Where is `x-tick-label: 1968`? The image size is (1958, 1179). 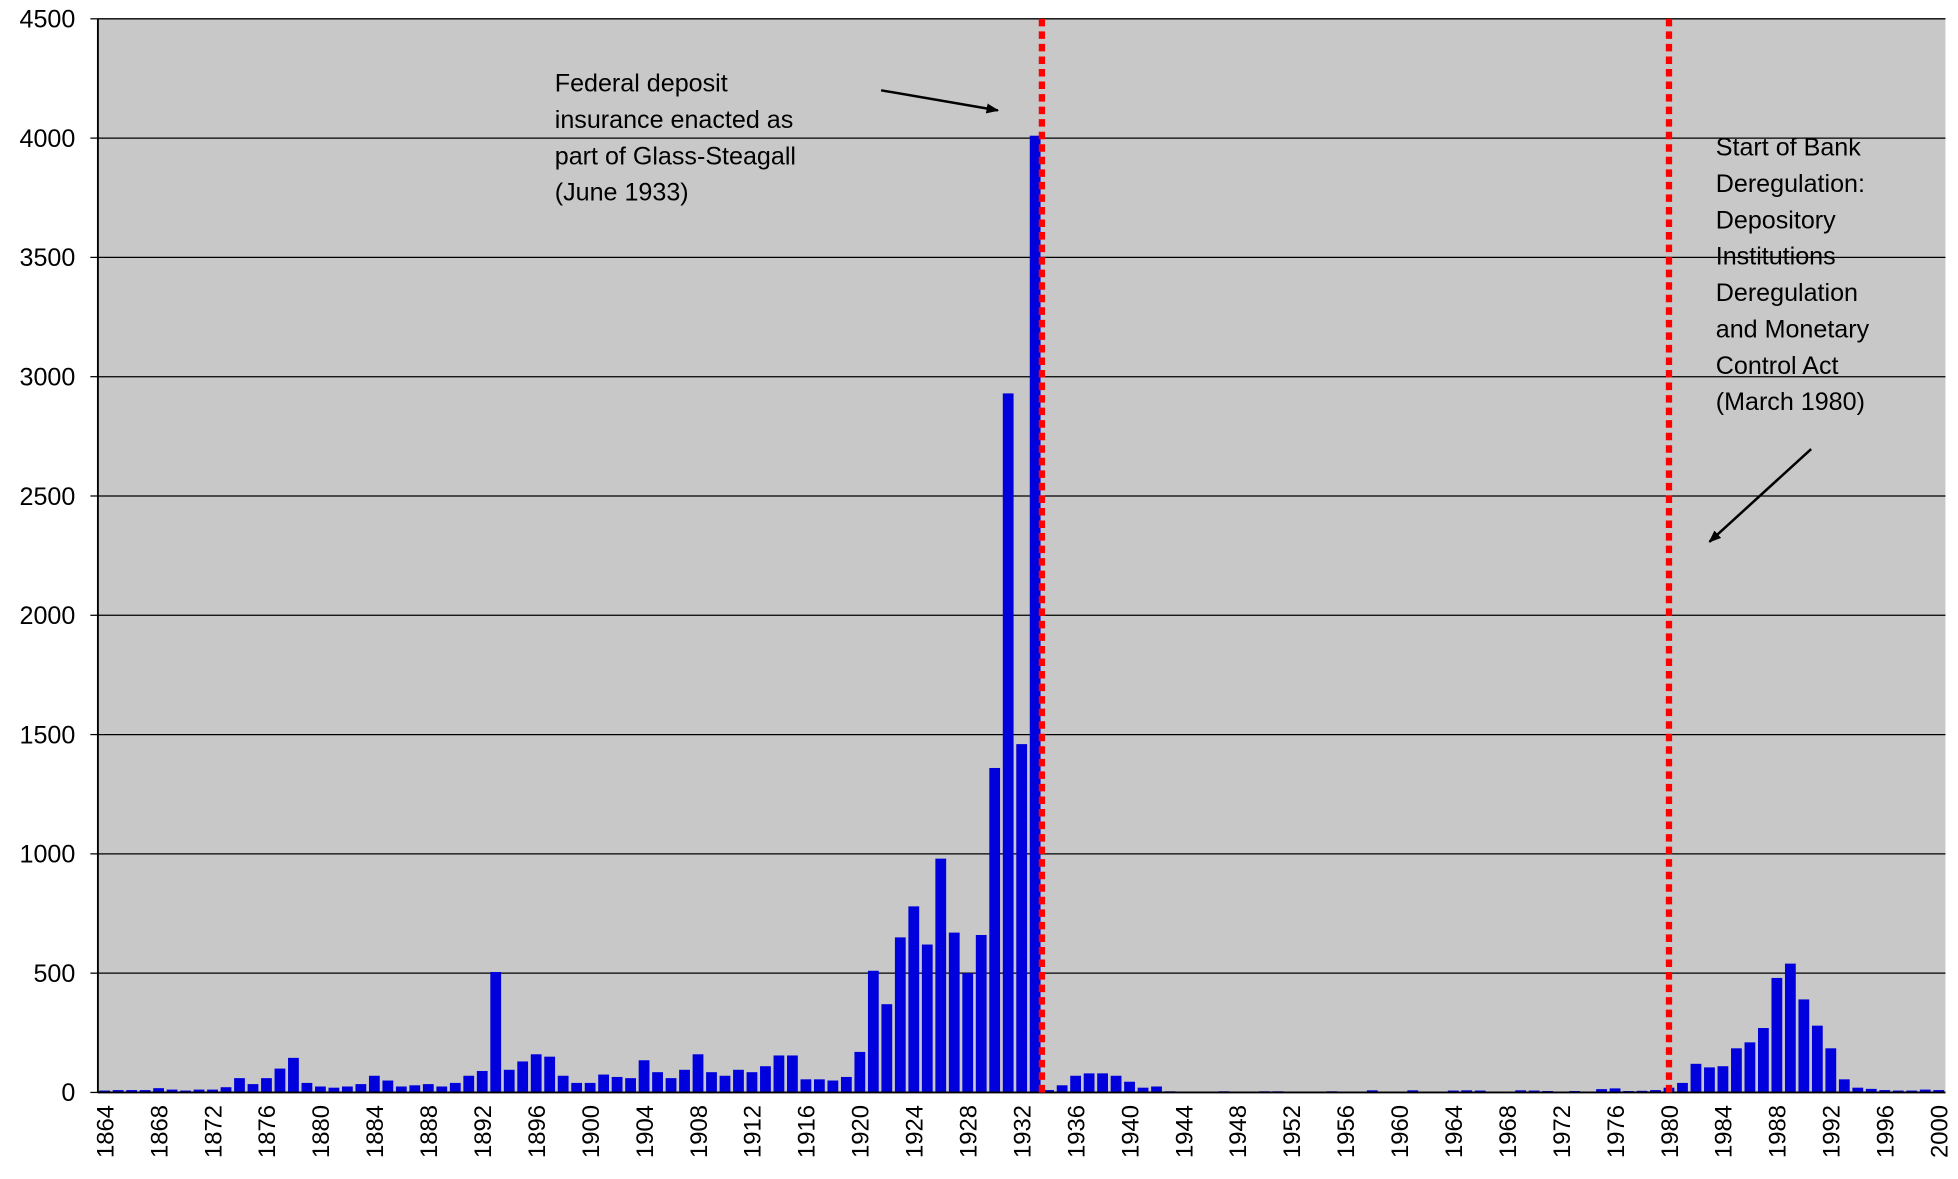
x-tick-label: 1968 is located at coordinates (1508, 1131).